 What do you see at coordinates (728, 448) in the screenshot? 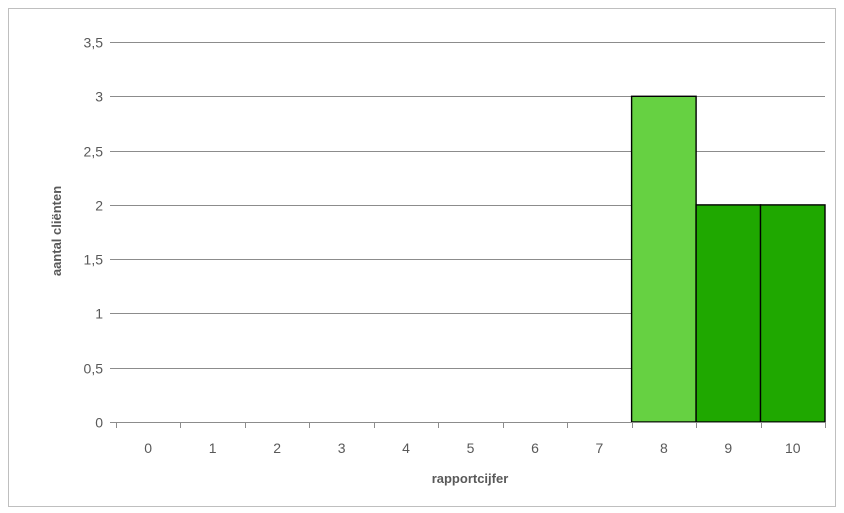
I see `x-tick-label: 9` at bounding box center [728, 448].